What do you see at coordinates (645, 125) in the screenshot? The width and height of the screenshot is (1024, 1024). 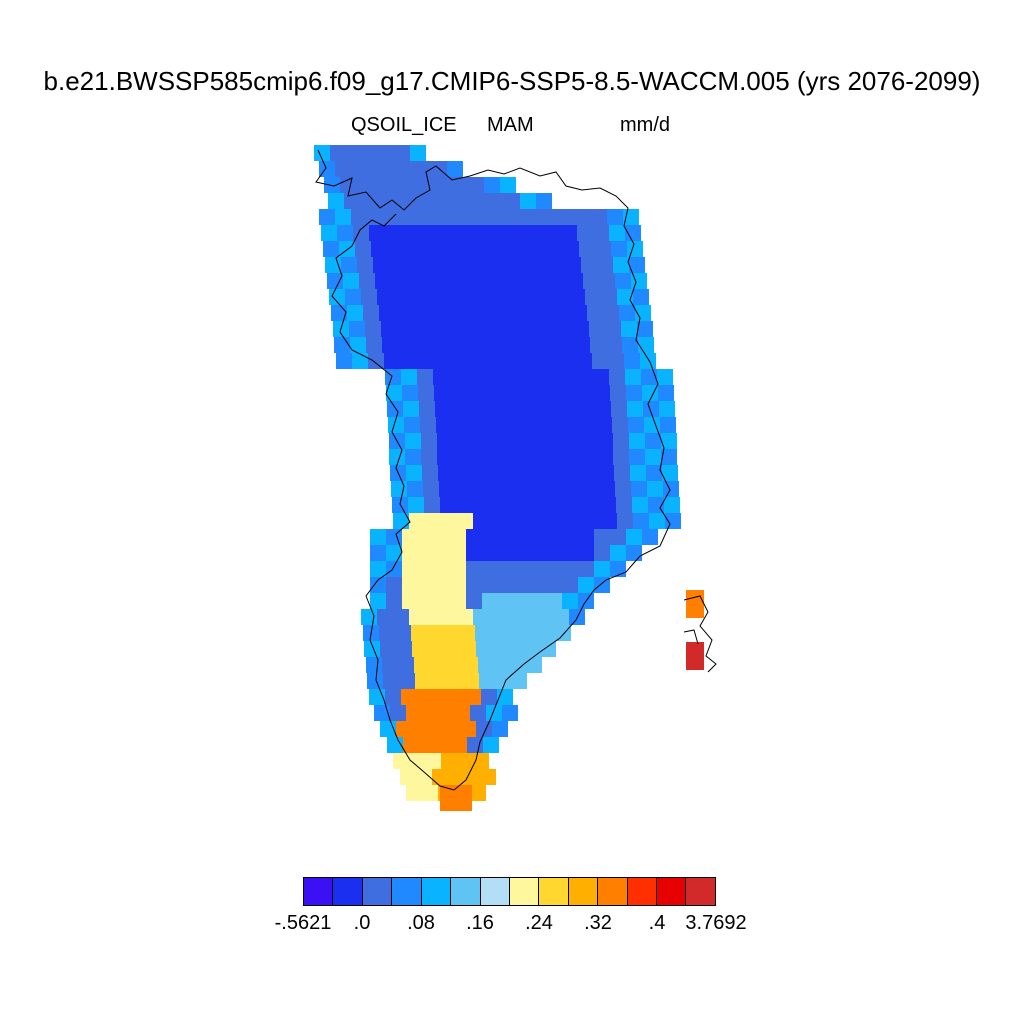 I see `units-label: mm/d` at bounding box center [645, 125].